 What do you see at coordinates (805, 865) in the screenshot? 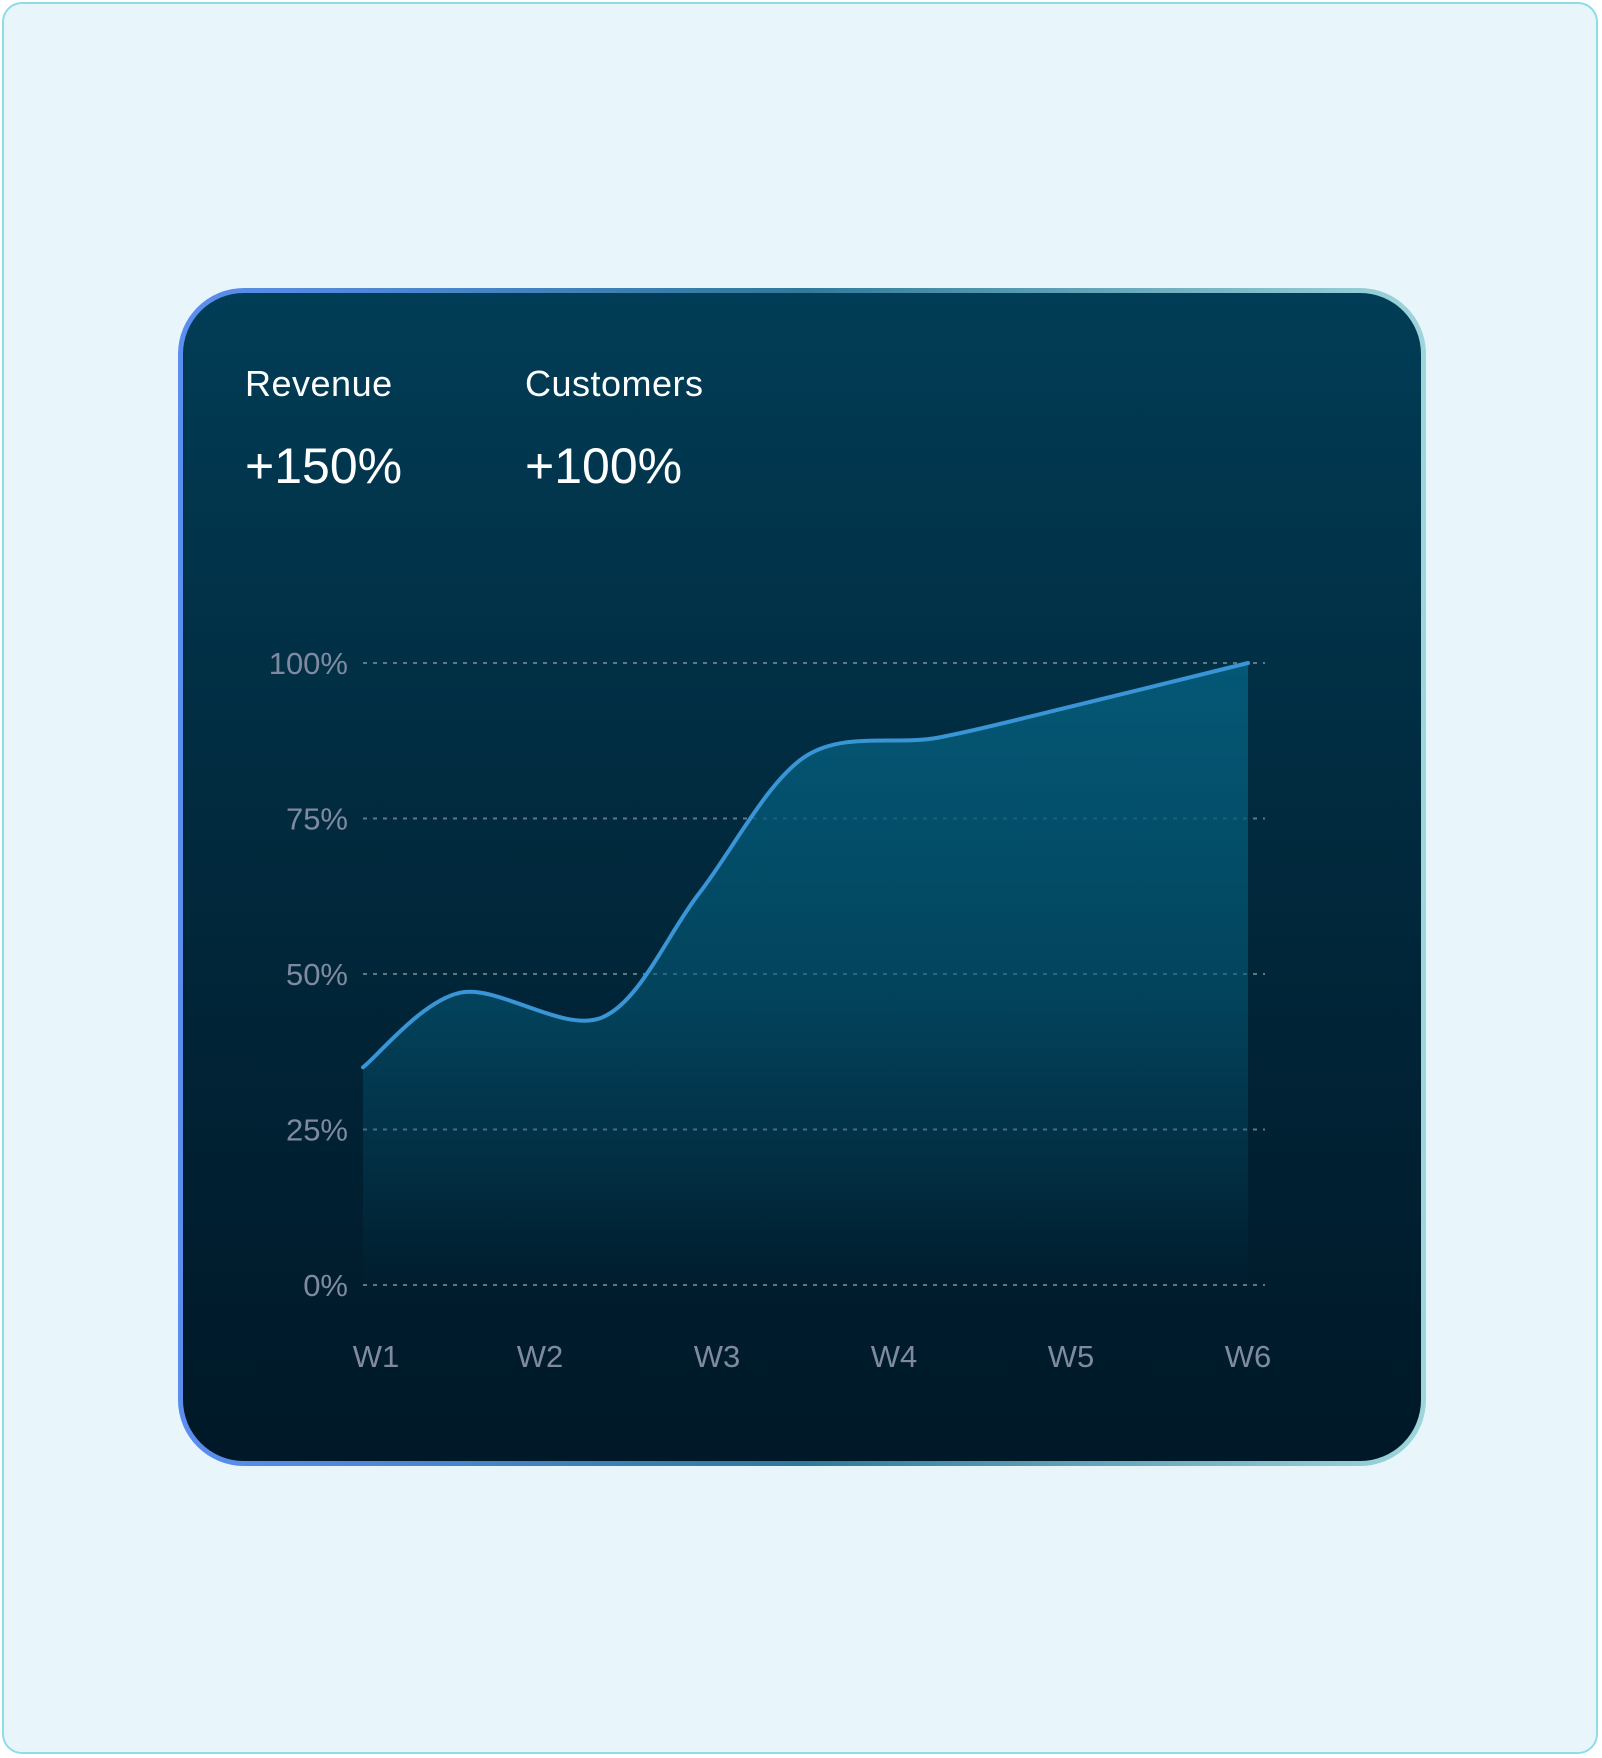
I see `series-line` at bounding box center [805, 865].